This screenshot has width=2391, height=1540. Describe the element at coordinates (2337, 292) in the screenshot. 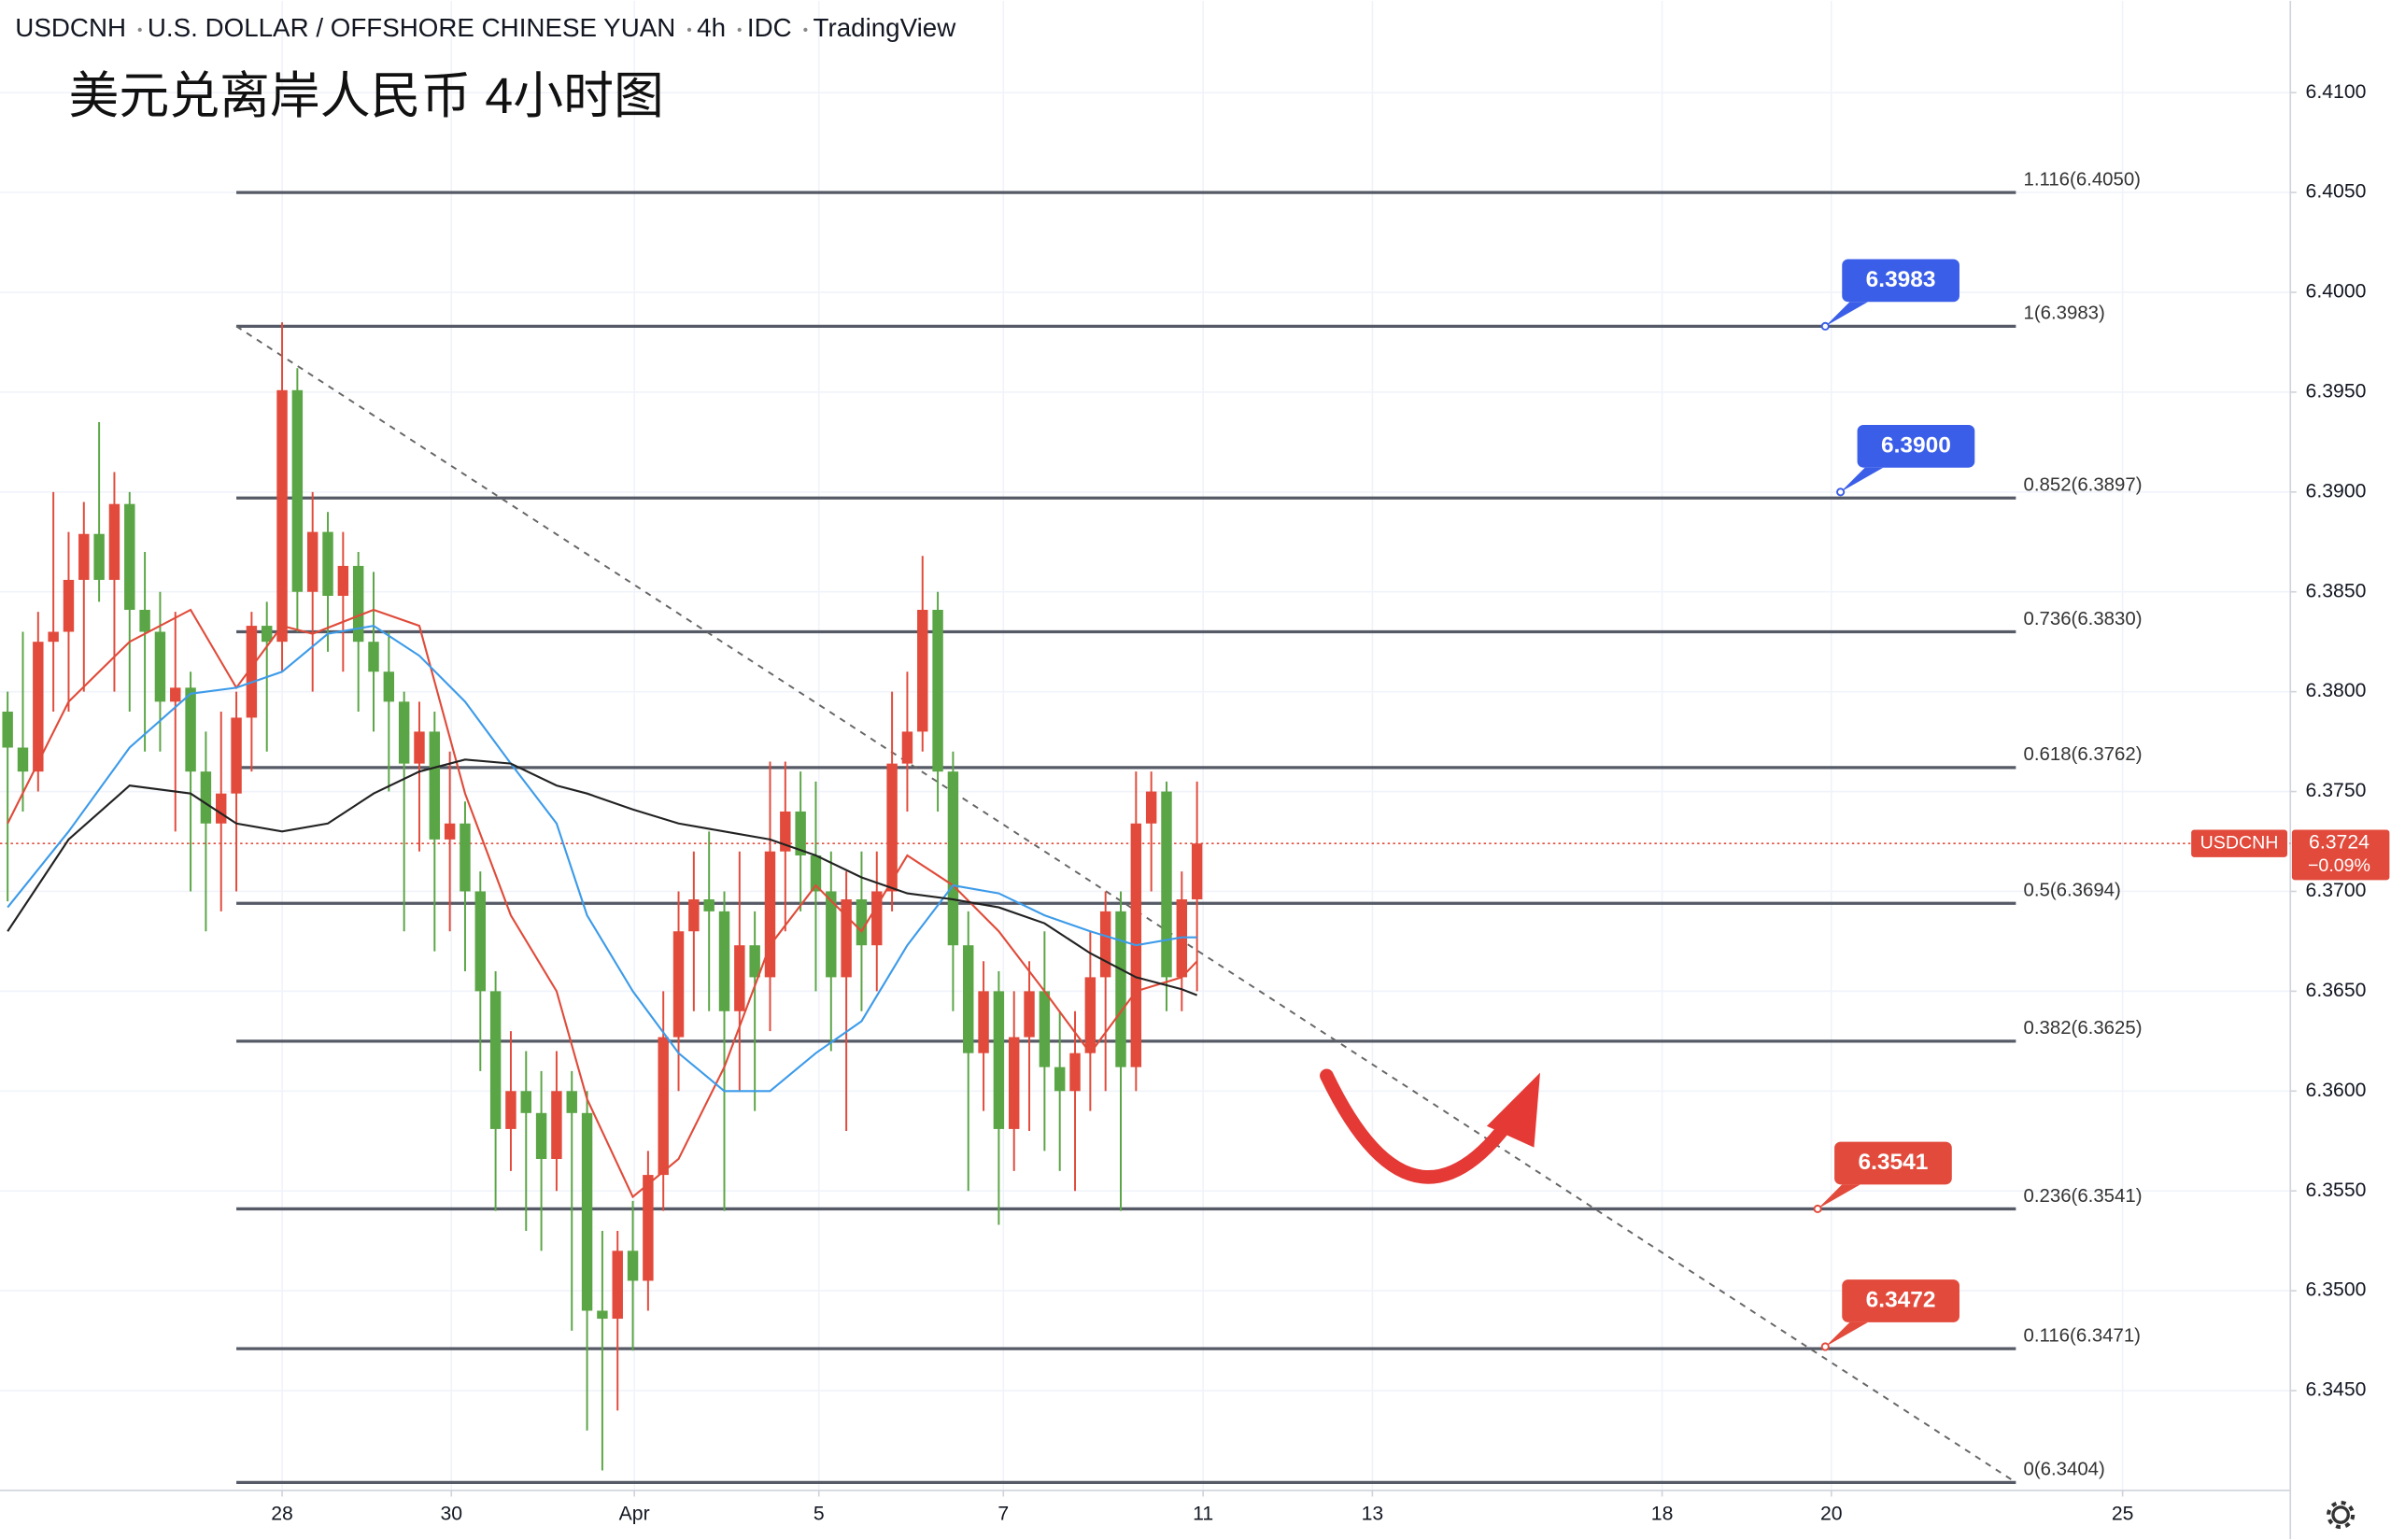

I see `y-tick-label: 6.4000` at that location.